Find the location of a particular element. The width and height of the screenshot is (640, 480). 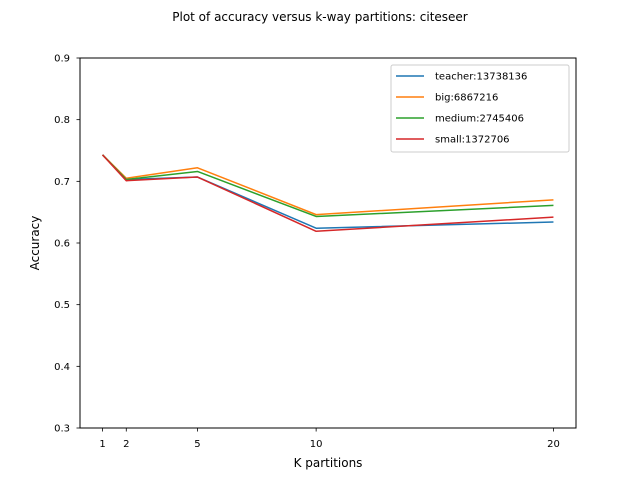

x-tick-label: 10 is located at coordinates (316, 444).